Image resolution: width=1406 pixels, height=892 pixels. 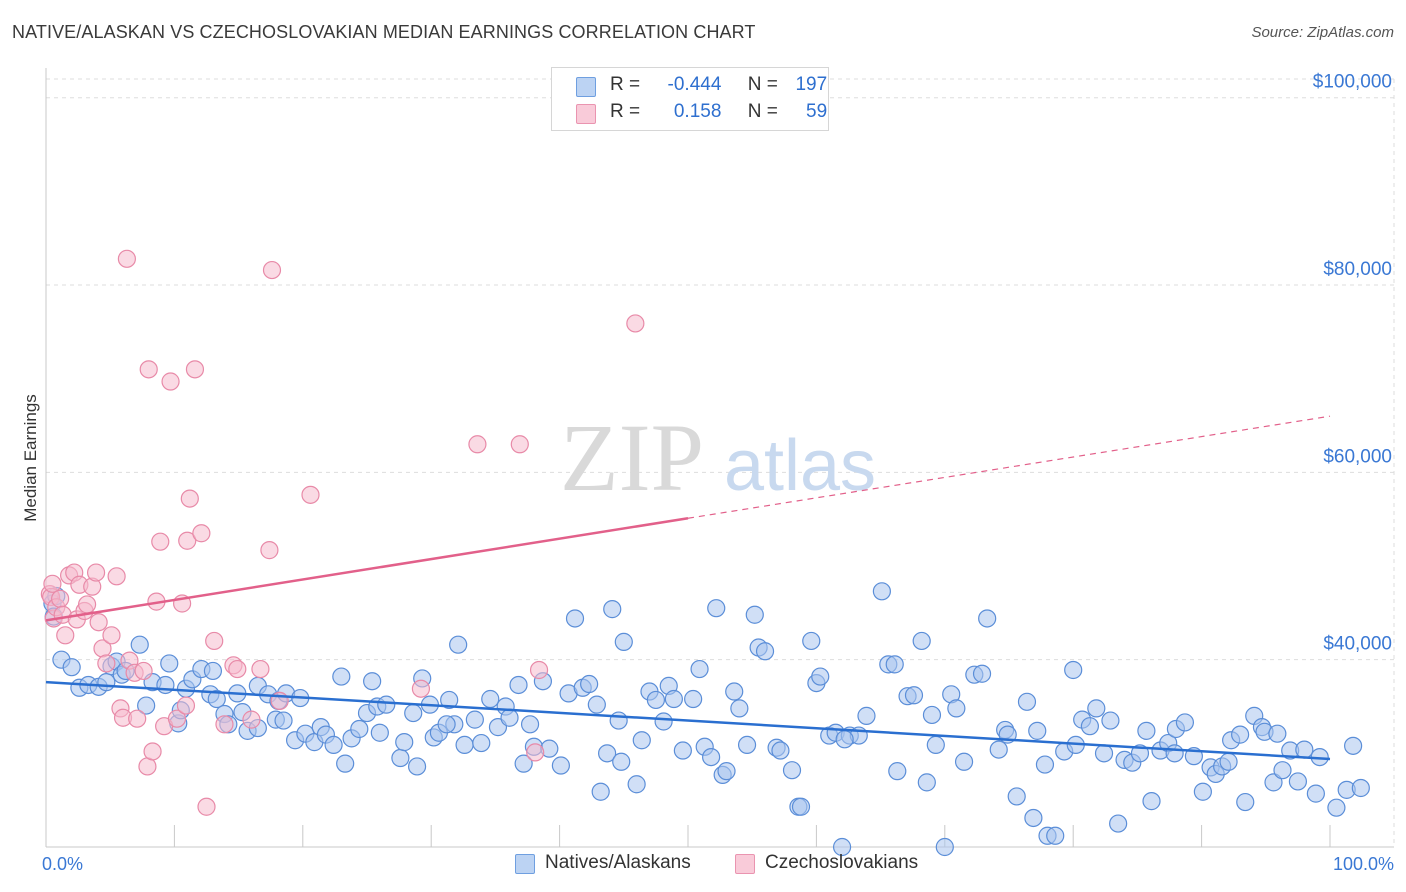 I want to click on x-tick-label-max: 100.0%, so click(x=1363, y=864).